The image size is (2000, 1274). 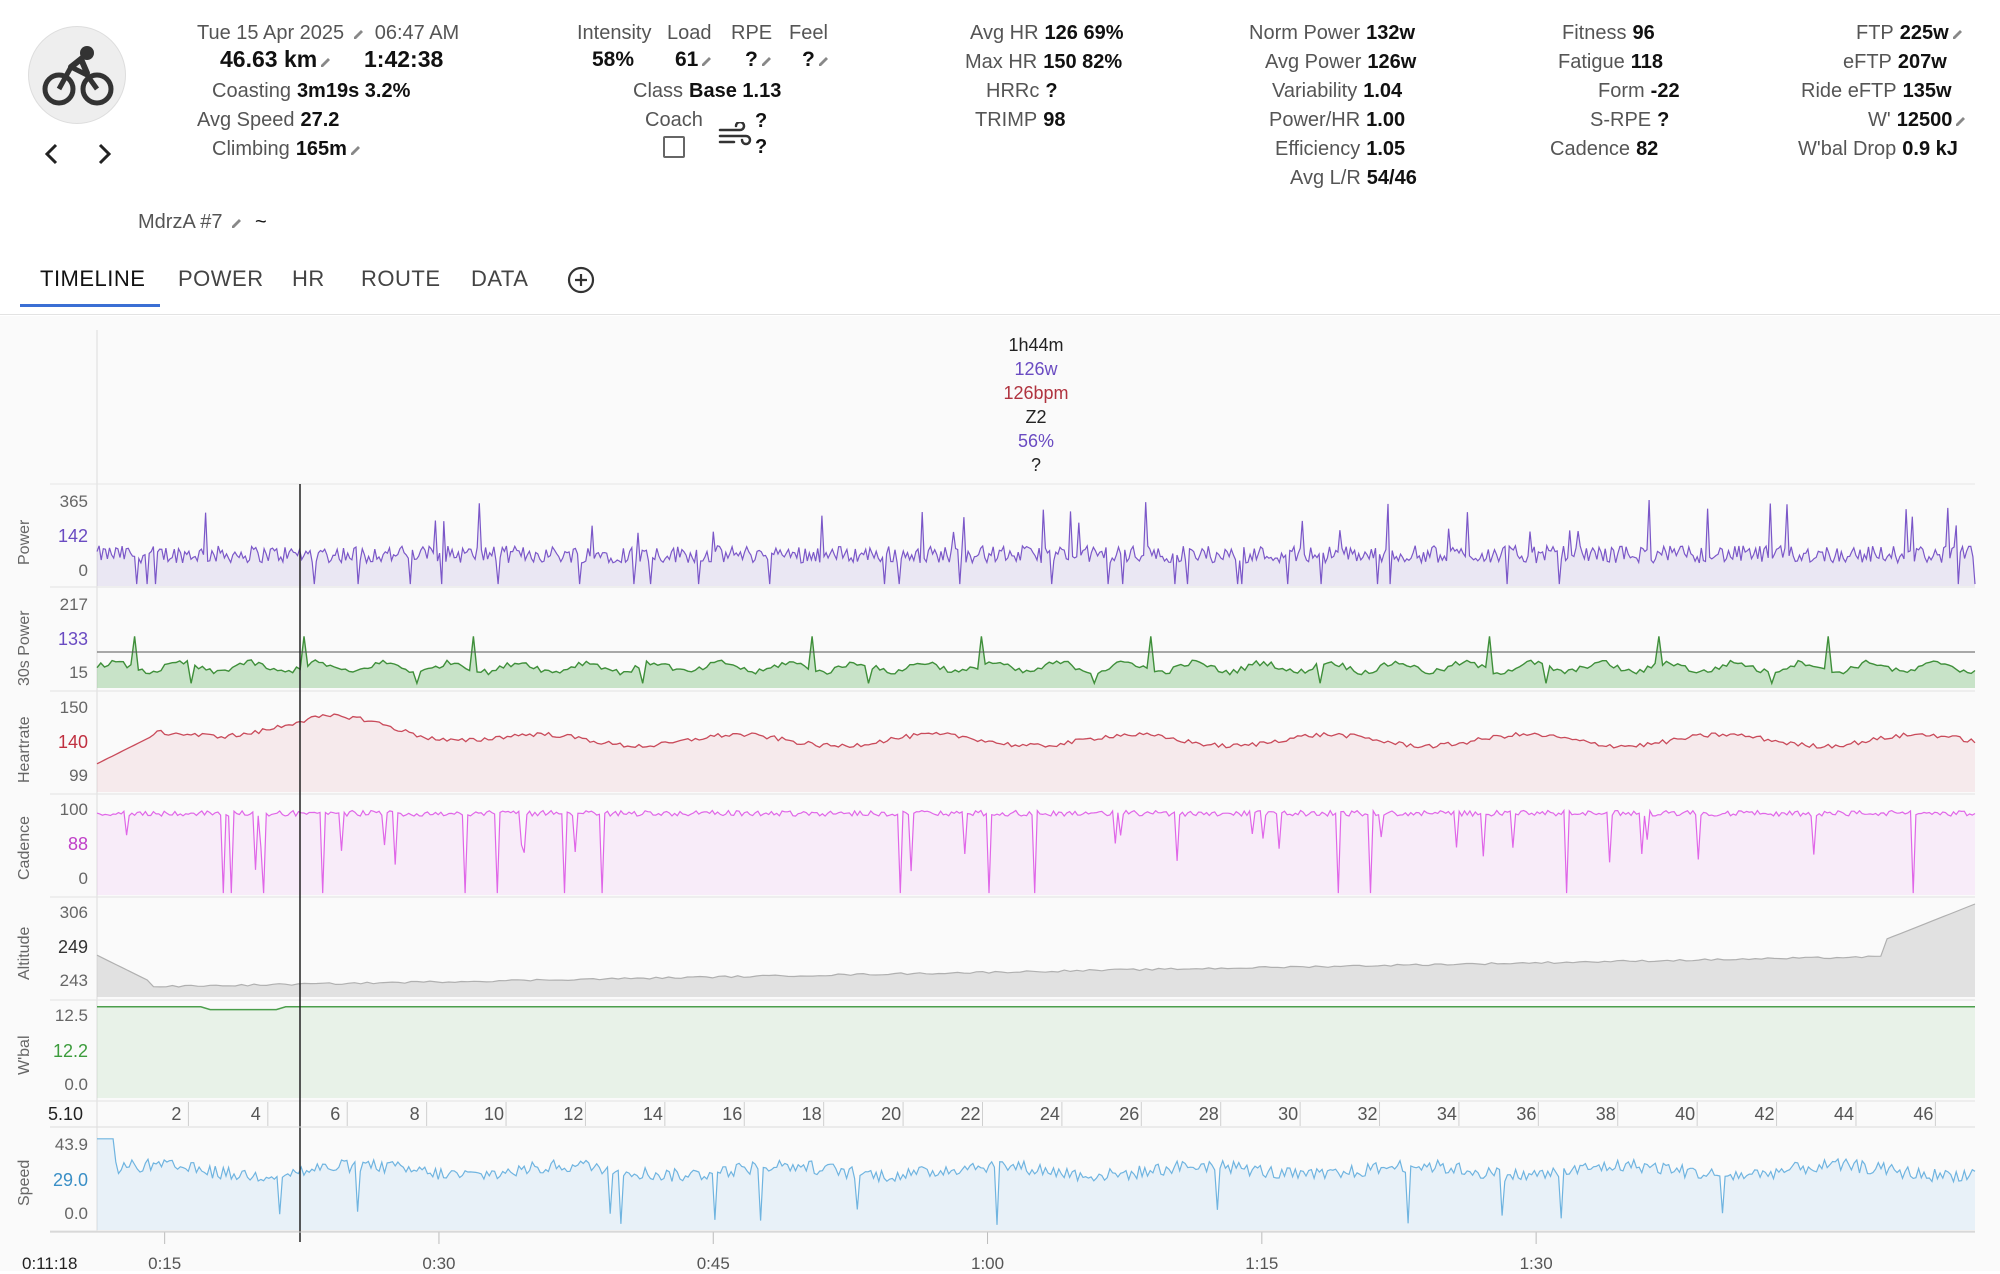 I want to click on next-activity-button, so click(x=104, y=154).